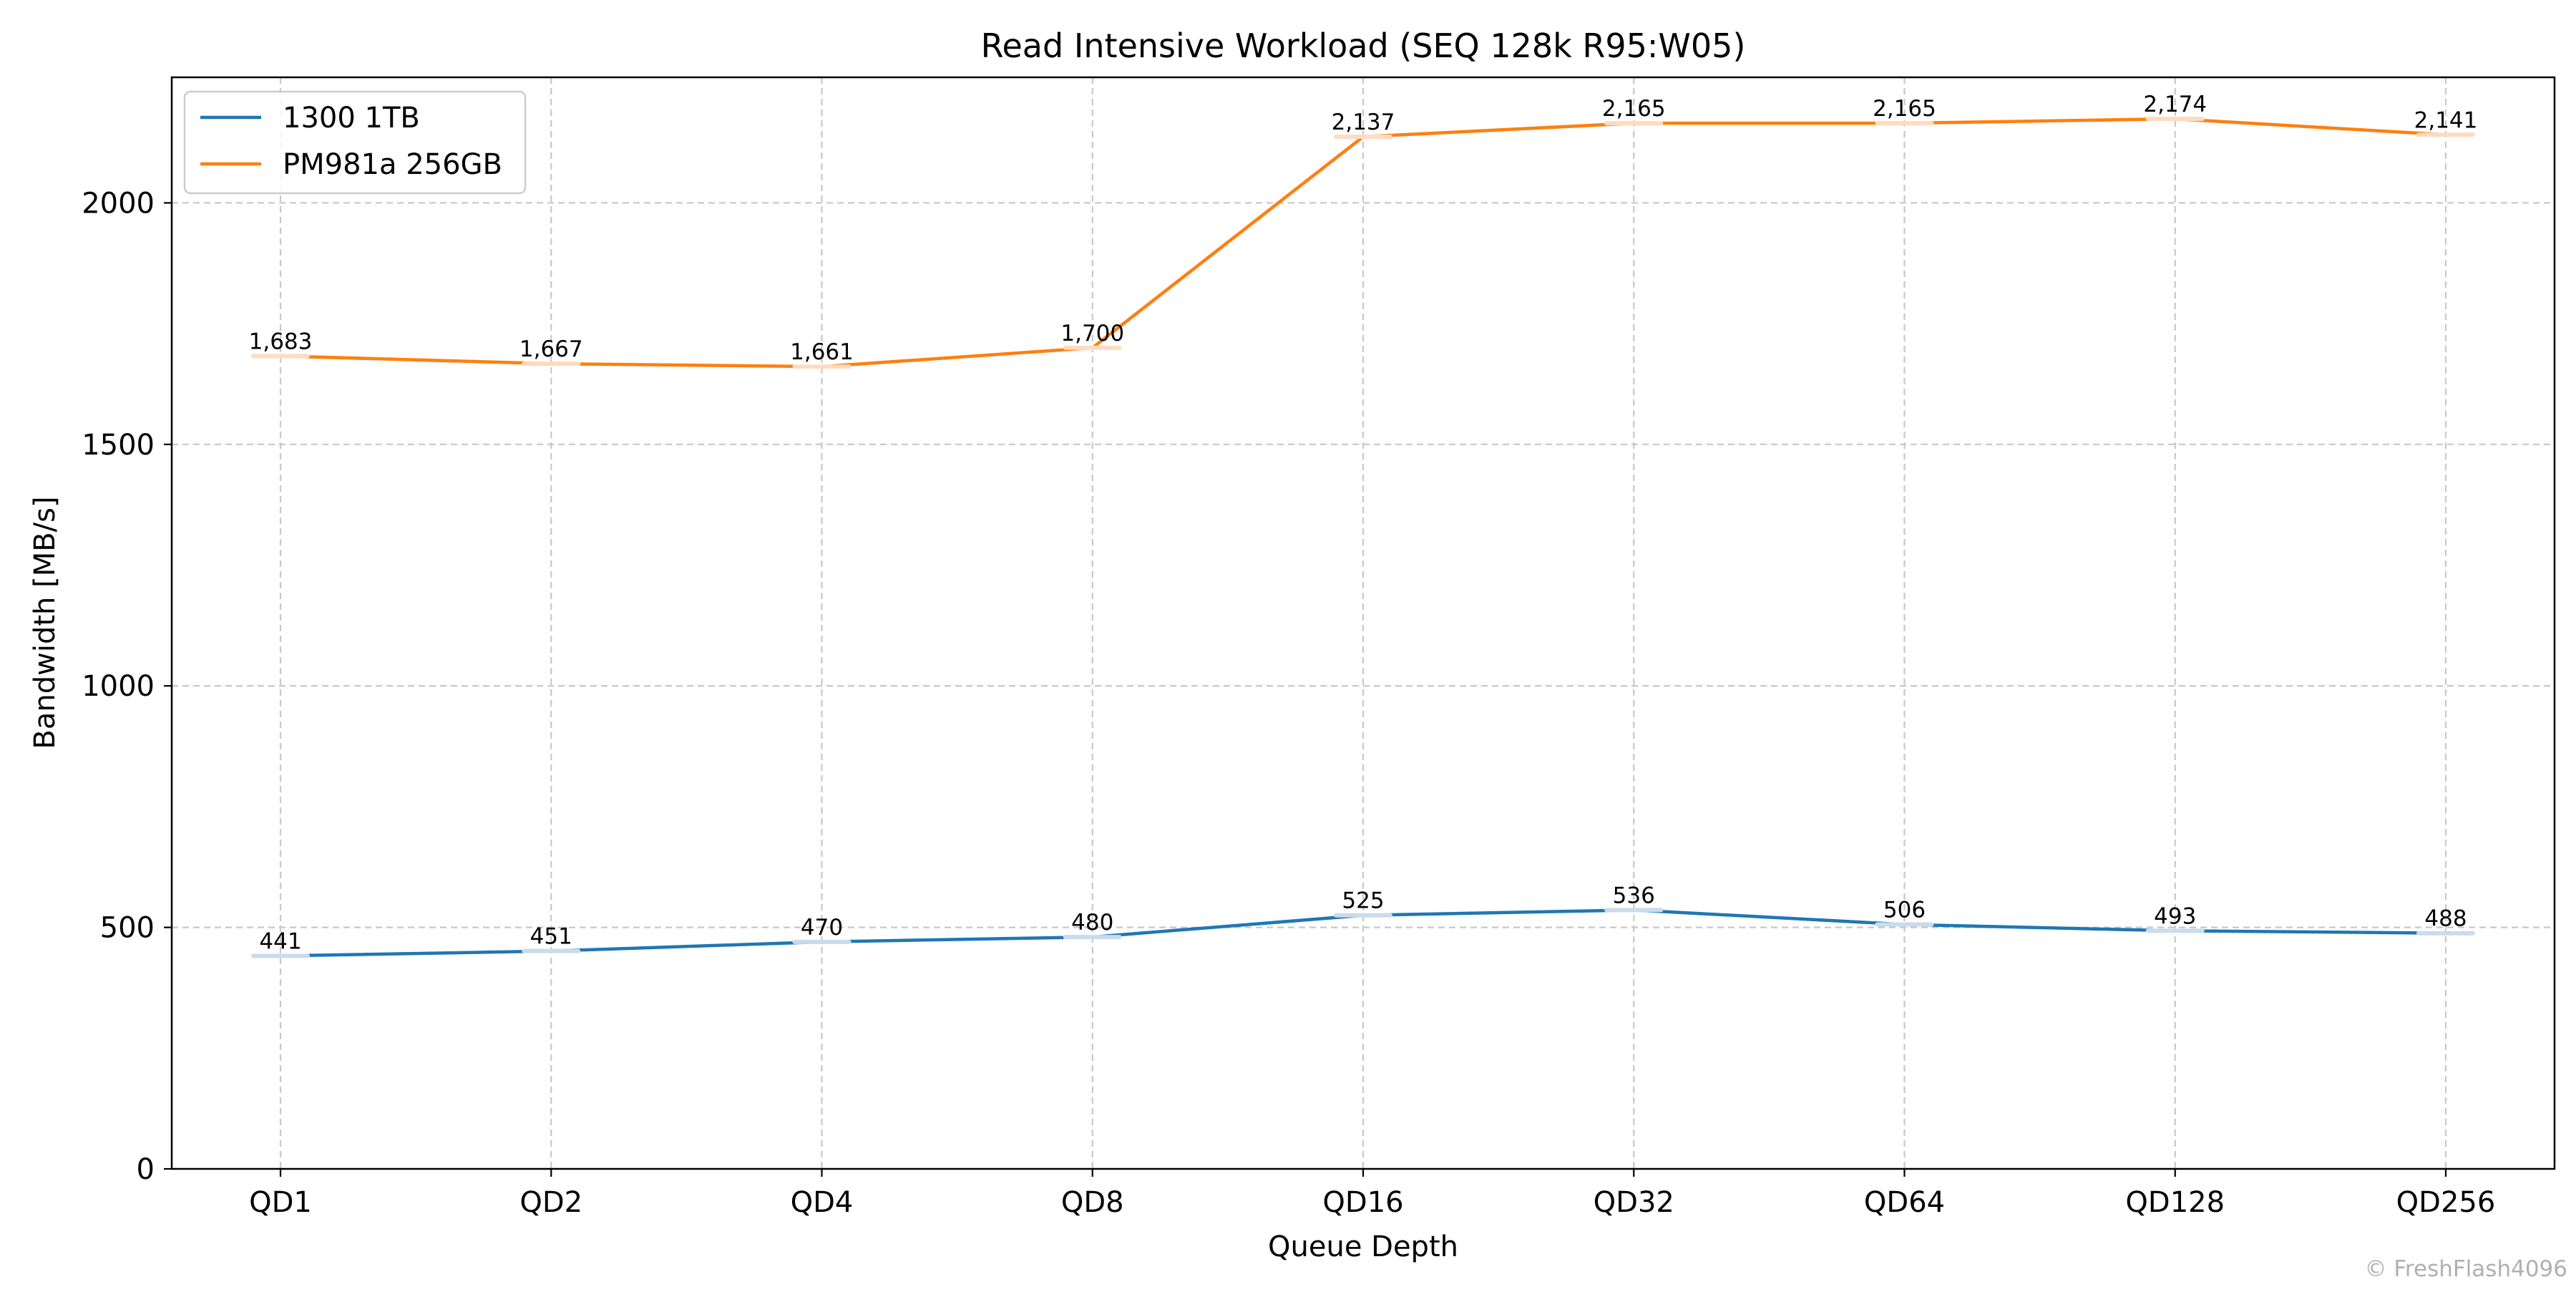 The image size is (2576, 1292). I want to click on x-tick-label: QD2, so click(550, 1202).